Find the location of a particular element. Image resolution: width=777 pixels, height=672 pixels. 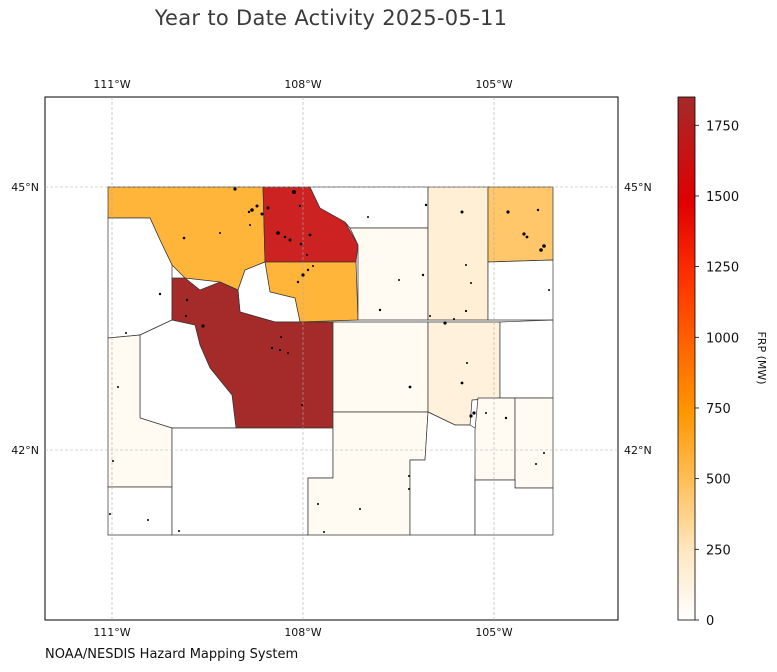

tick-lon-105-top: 105°W is located at coordinates (493, 84).